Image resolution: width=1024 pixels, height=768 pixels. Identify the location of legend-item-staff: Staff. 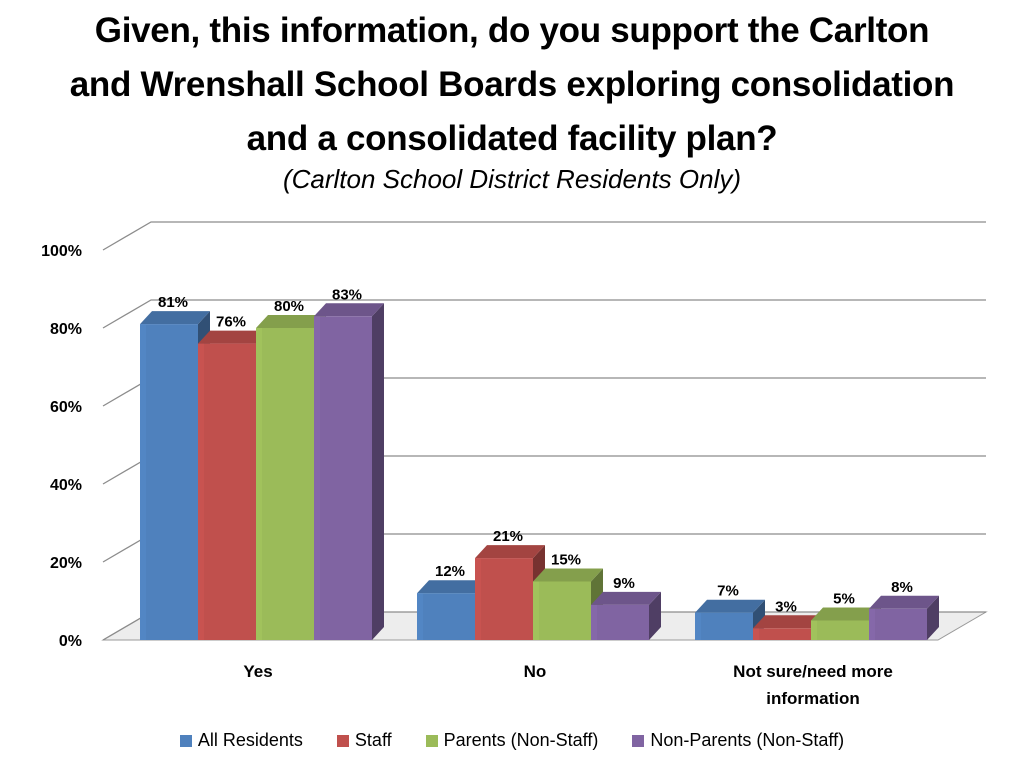
(364, 740).